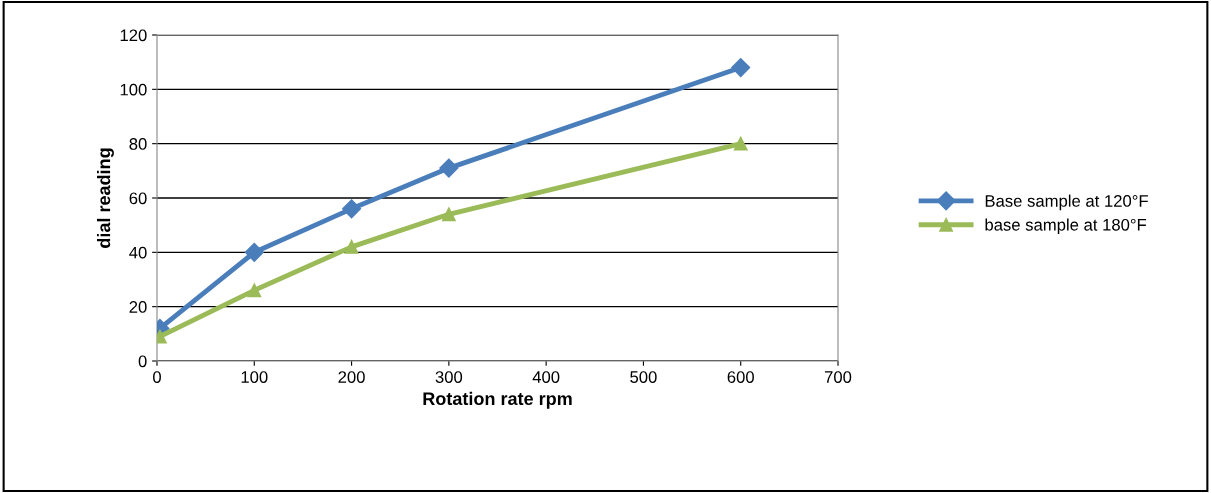 This screenshot has width=1211, height=493. What do you see at coordinates (643, 377) in the screenshot?
I see `x-tick-label: 500` at bounding box center [643, 377].